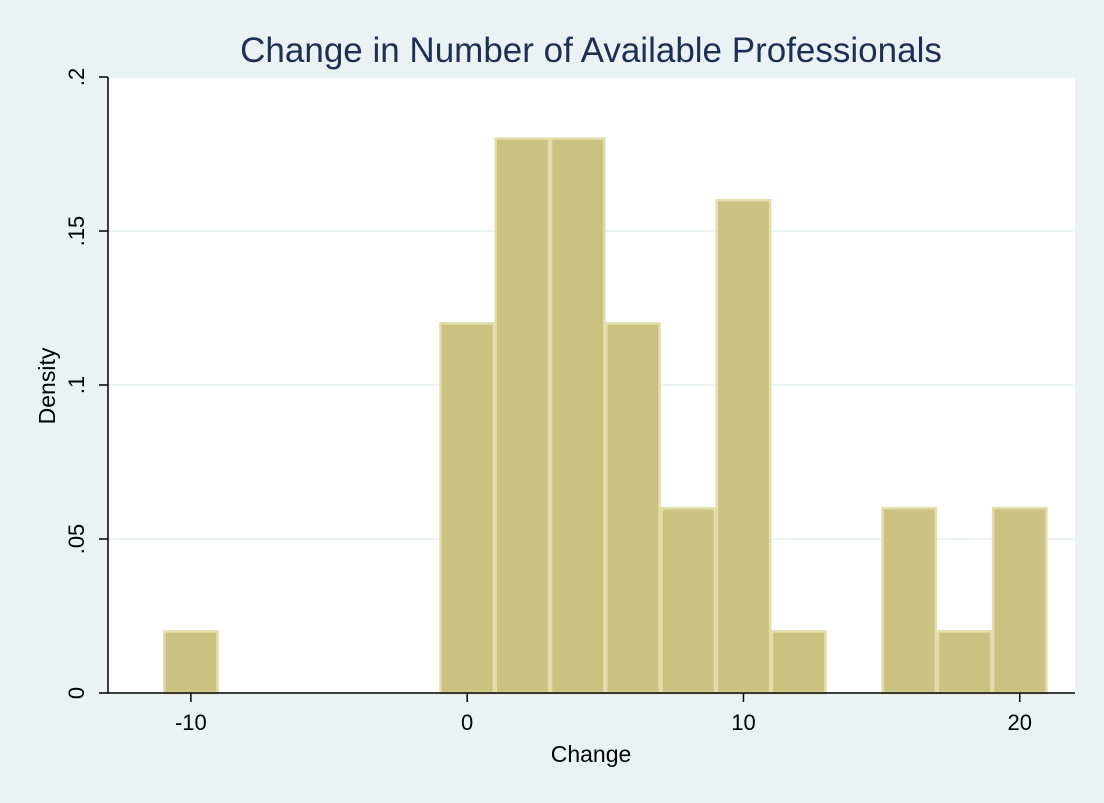 This screenshot has height=803, width=1104. Describe the element at coordinates (76, 231) in the screenshot. I see `y-tick-label: .15` at that location.